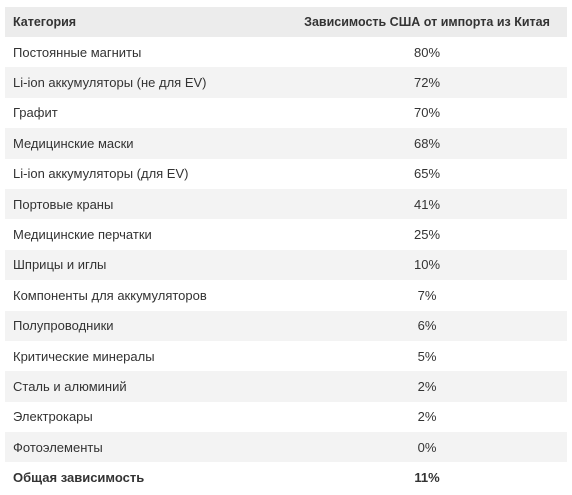 Image resolution: width=572 pixels, height=495 pixels. I want to click on table-row: Постоянные магниты 80%, so click(286, 52).